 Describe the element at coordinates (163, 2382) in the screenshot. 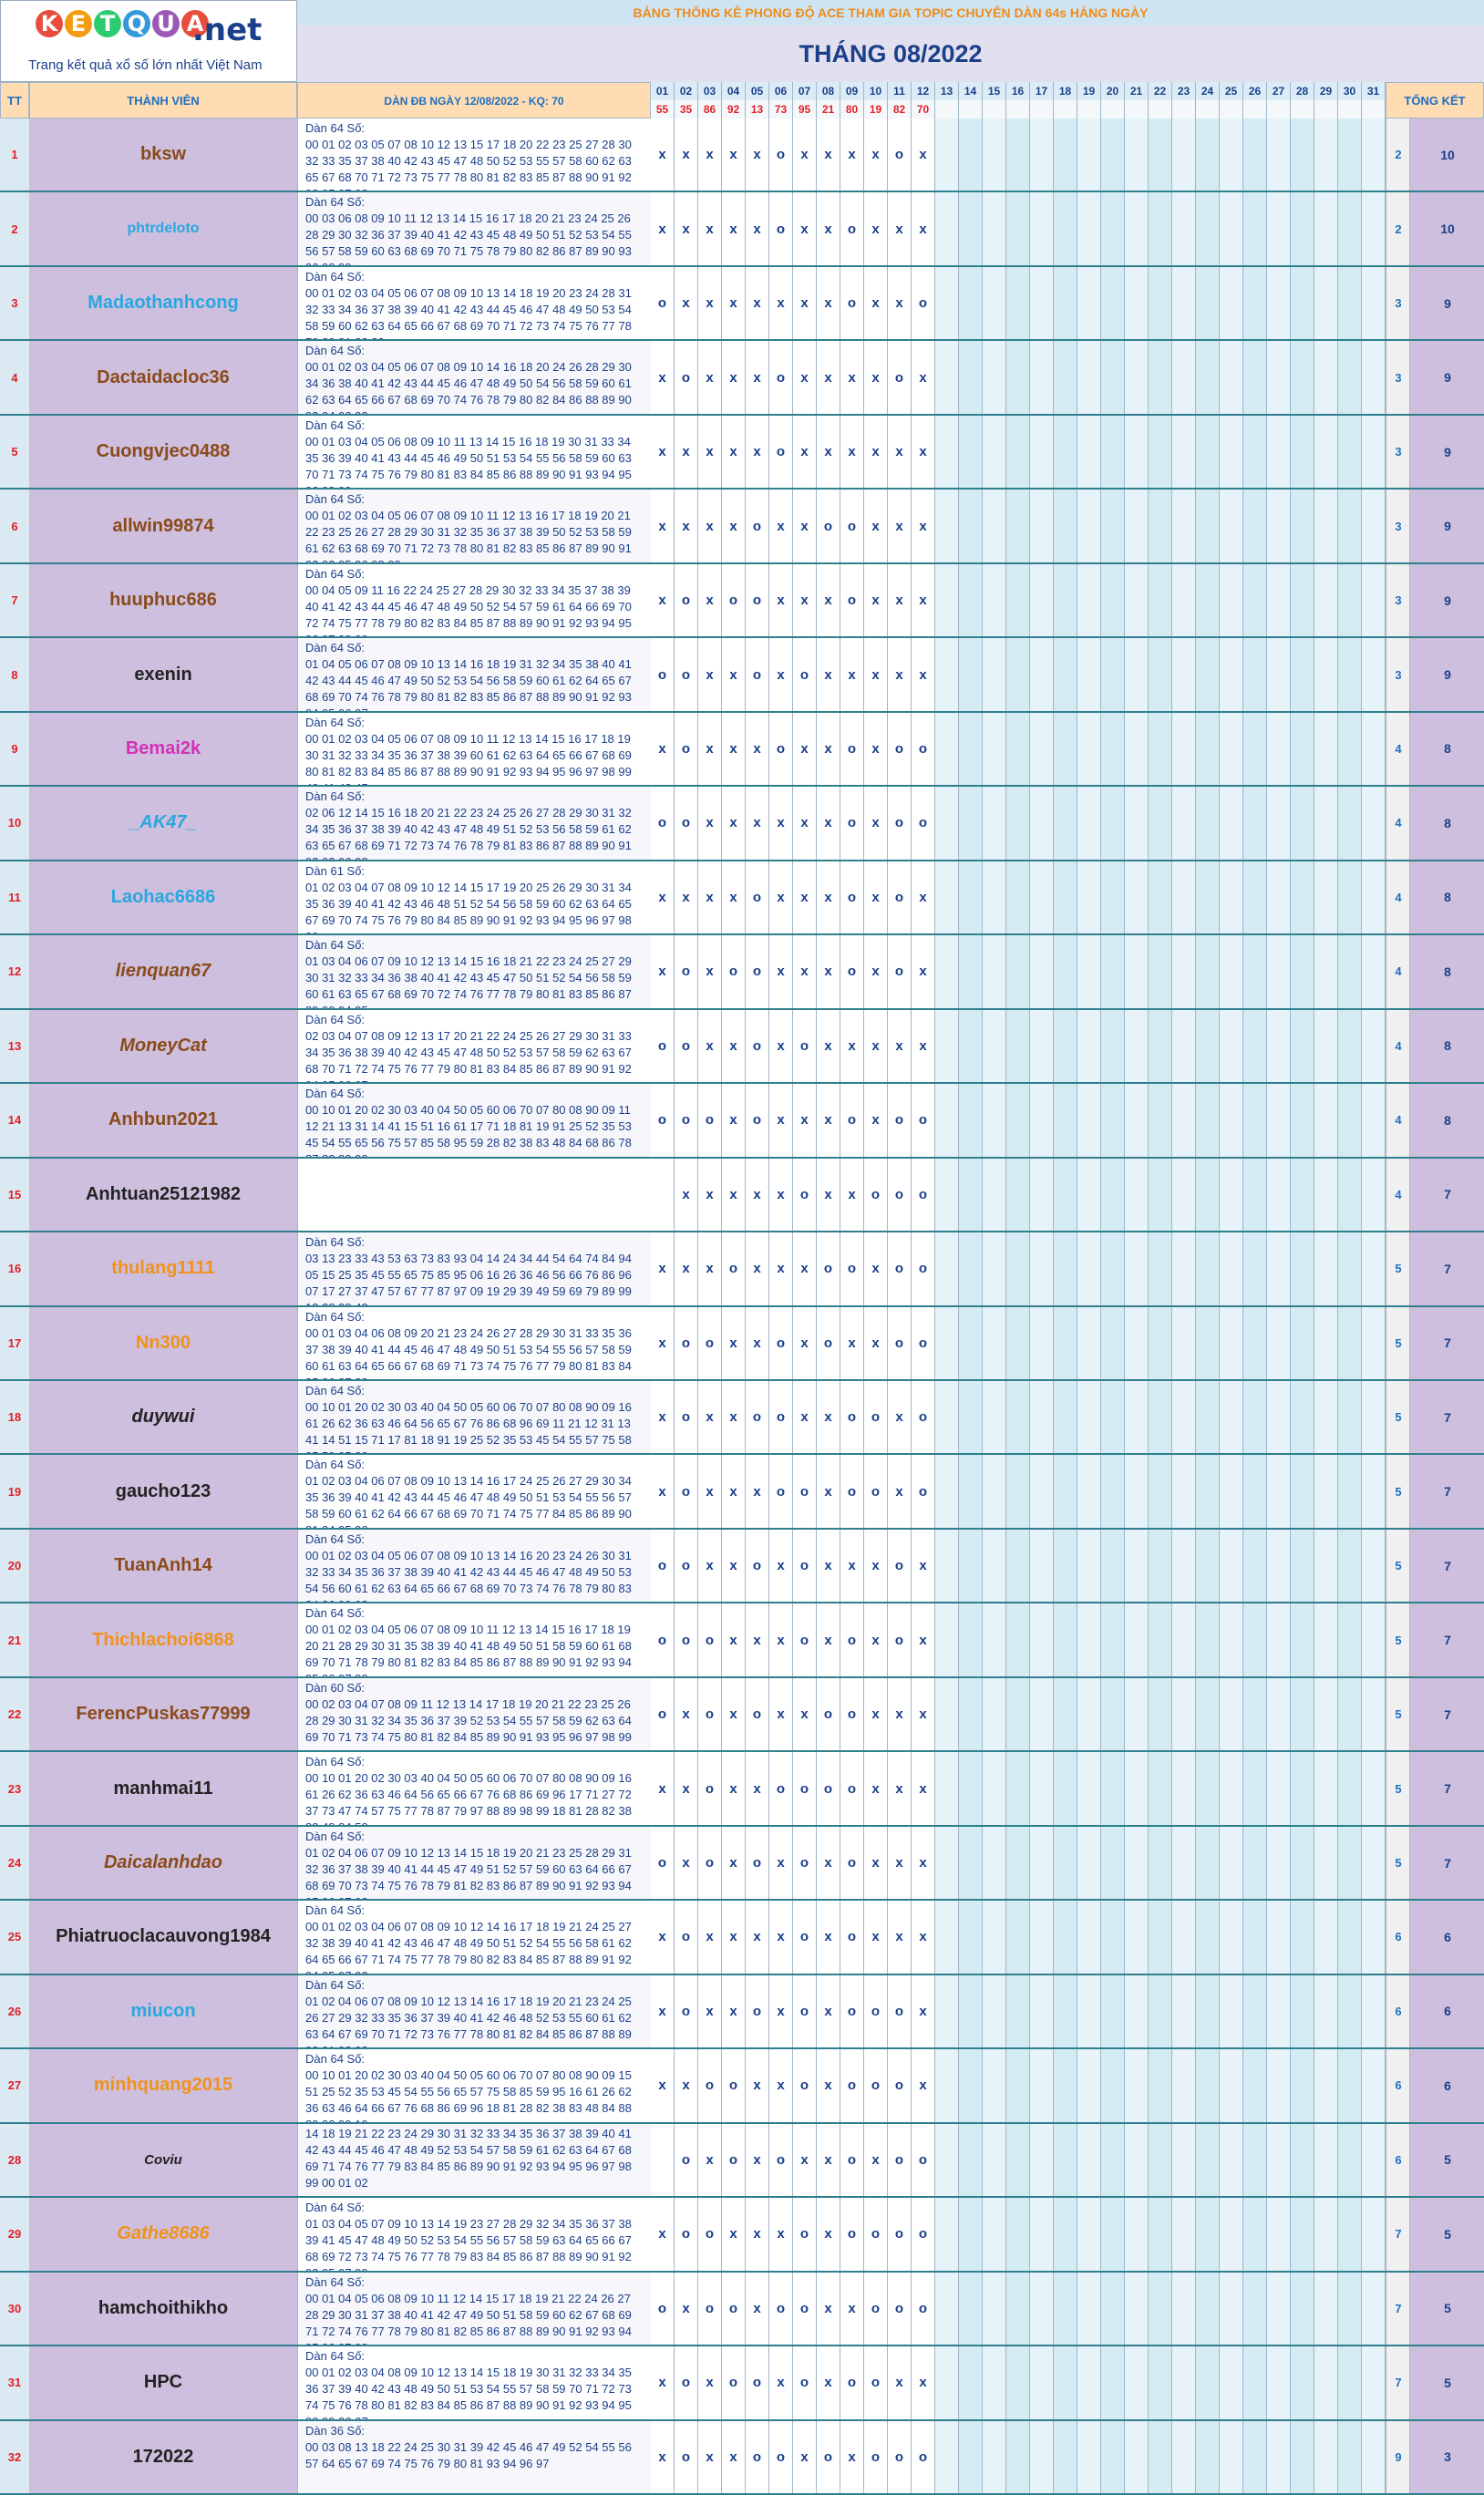

I see `member-name: HPC` at that location.